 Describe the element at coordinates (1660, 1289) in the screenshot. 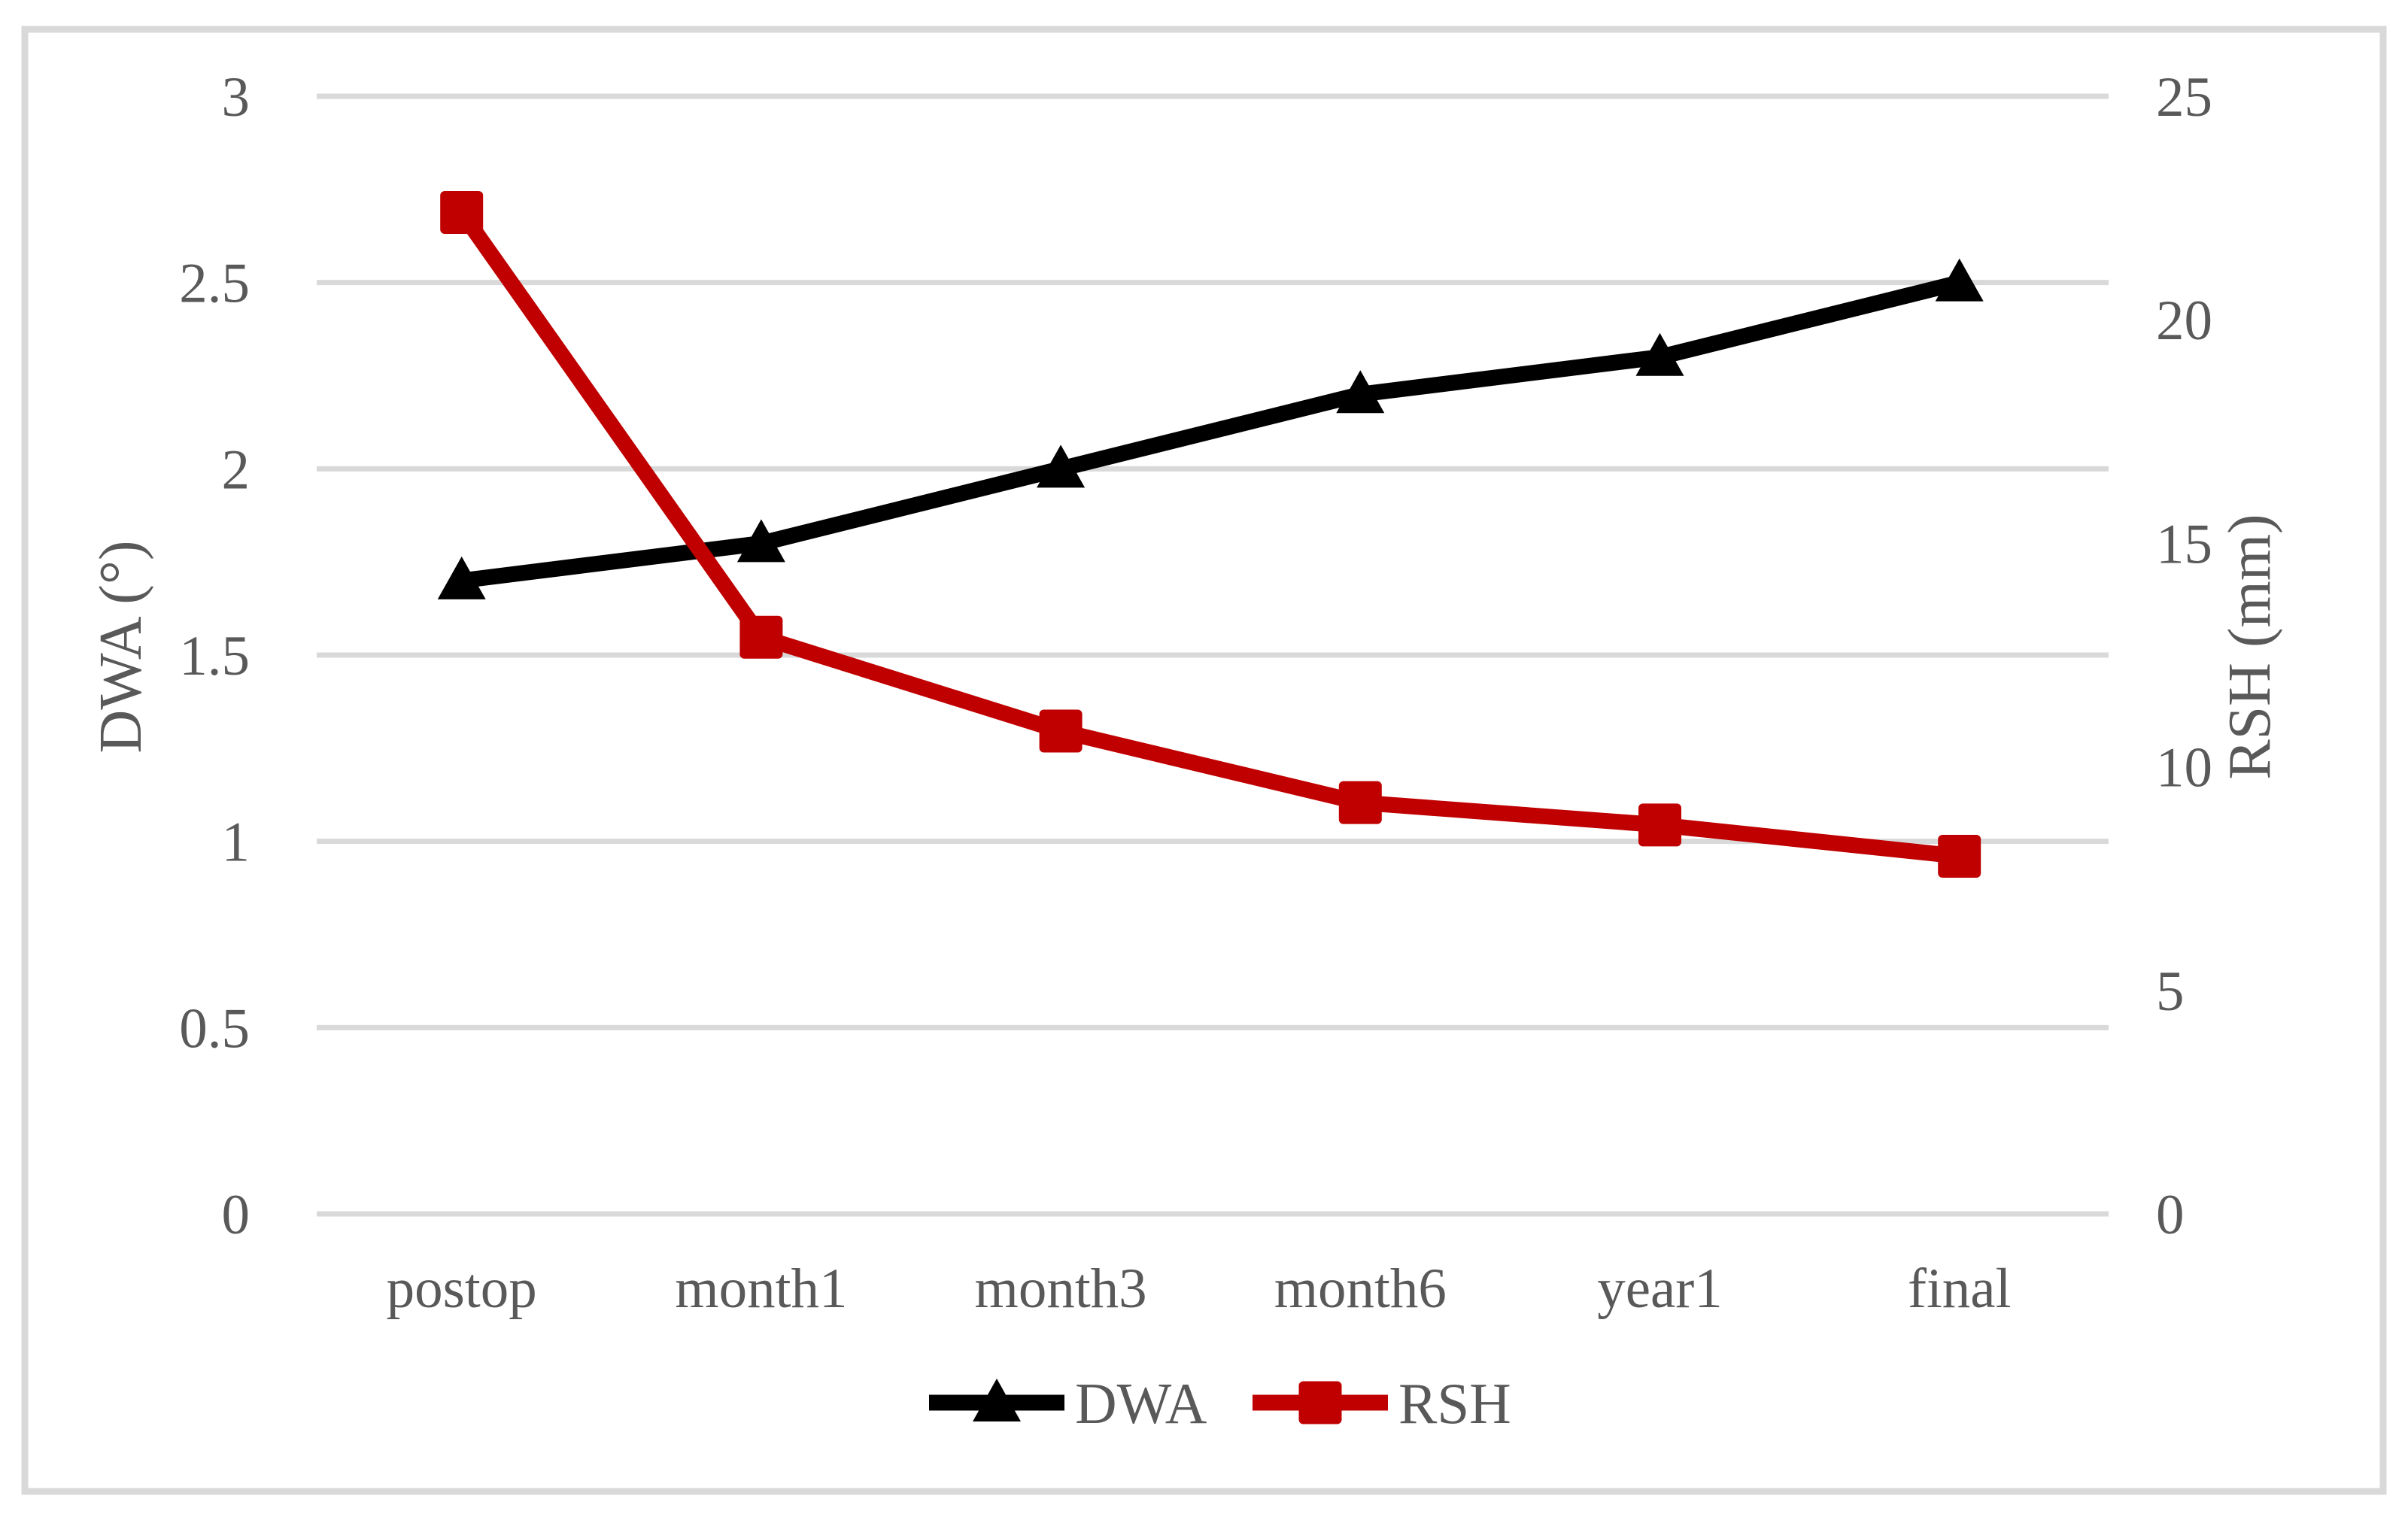

I see `x-axis-label: year1` at that location.